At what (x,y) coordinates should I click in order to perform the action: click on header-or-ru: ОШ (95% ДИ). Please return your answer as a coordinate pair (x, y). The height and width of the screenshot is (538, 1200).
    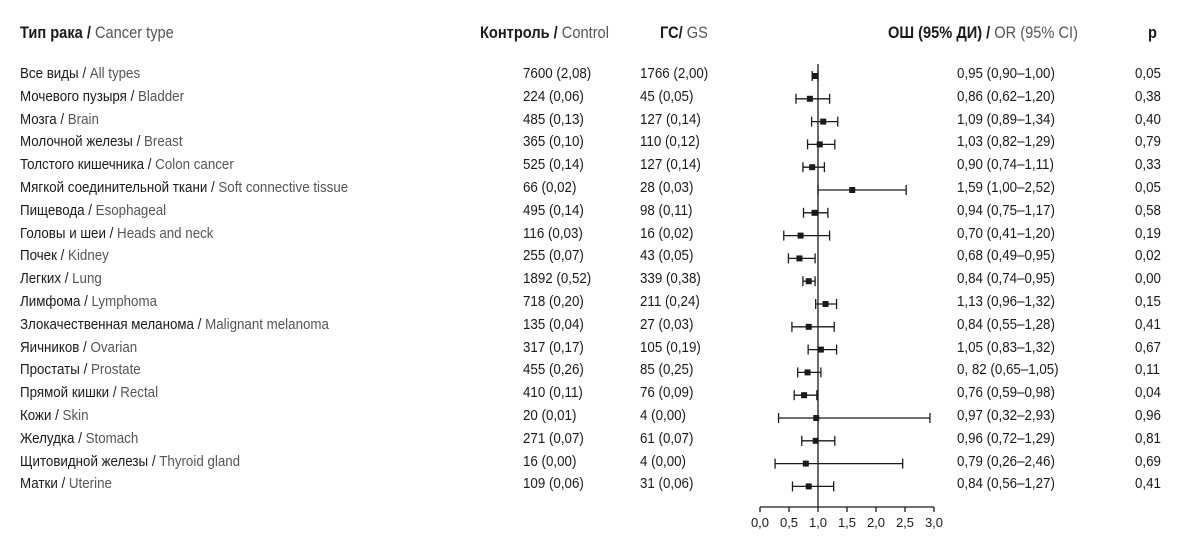
    Looking at the image, I should click on (935, 32).